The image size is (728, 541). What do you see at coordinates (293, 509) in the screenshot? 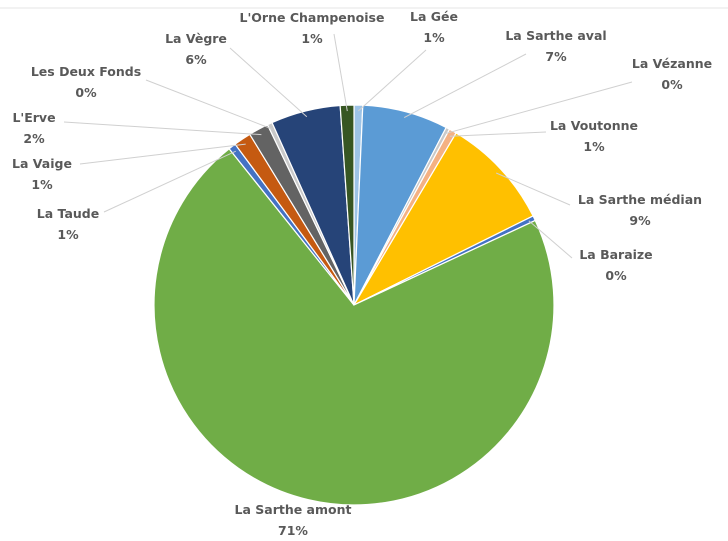
I see `slice-name: La Sarthe amont` at bounding box center [293, 509].